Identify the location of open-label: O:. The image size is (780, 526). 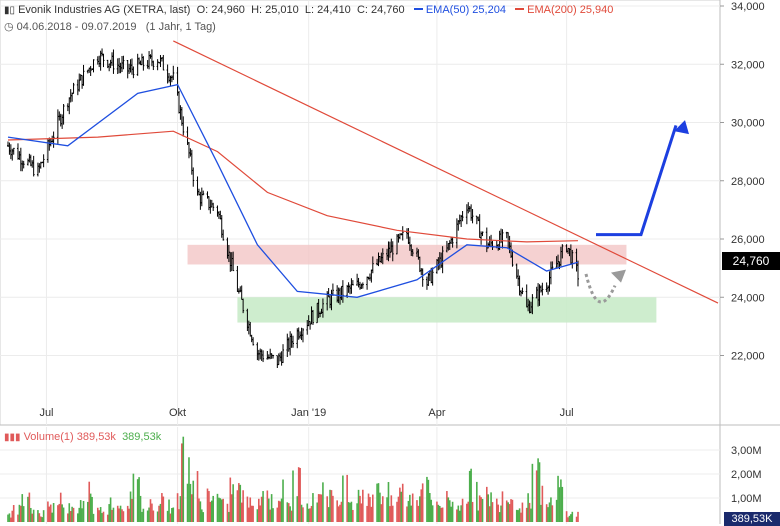
(202, 10).